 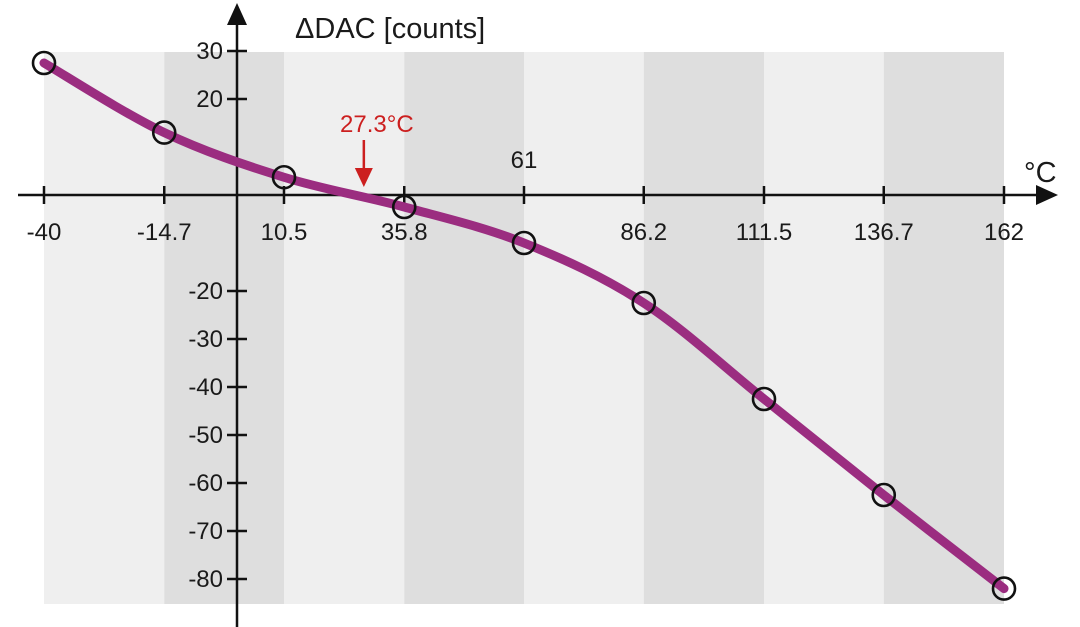 I want to click on x-tick-label: 35.8, so click(x=404, y=232).